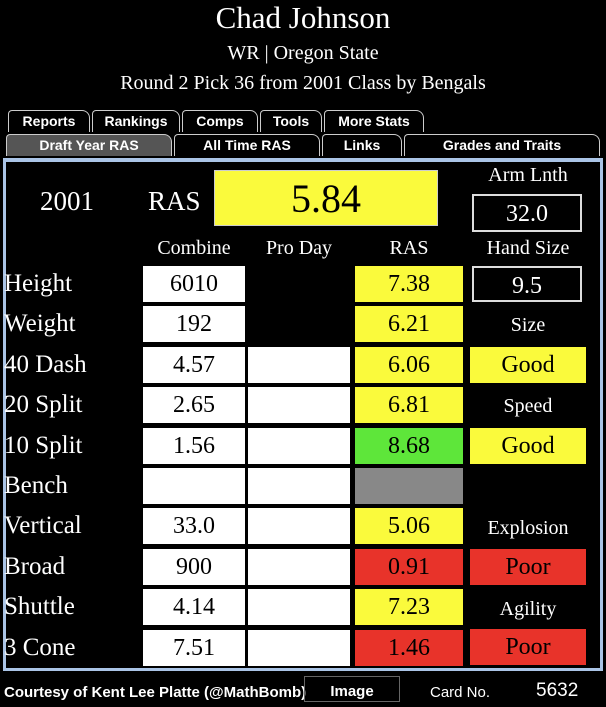 Image resolution: width=606 pixels, height=707 pixels. Describe the element at coordinates (528, 609) in the screenshot. I see `agility-label: Agility` at that location.